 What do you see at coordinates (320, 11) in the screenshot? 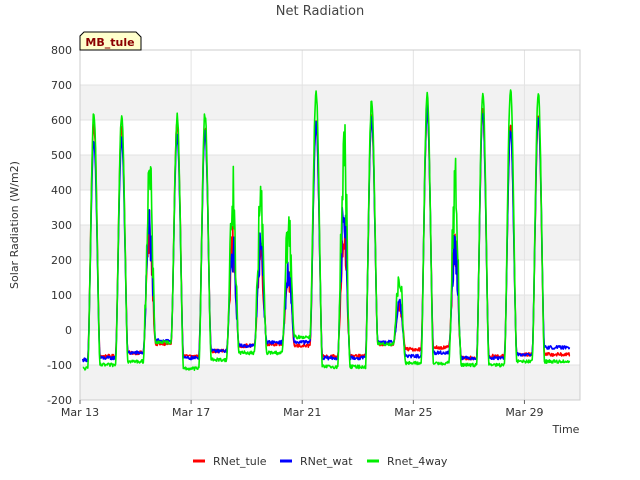
I see `chart-title: Net Radiation` at bounding box center [320, 11].